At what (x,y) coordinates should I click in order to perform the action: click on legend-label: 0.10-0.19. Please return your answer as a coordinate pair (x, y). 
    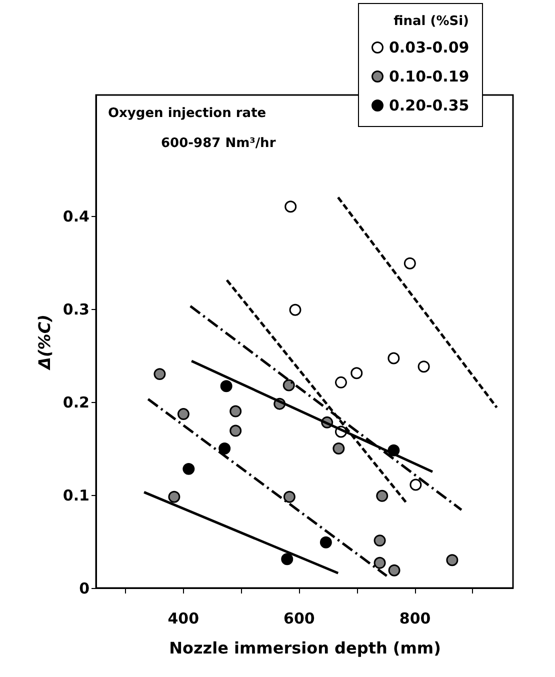
    Looking at the image, I should click on (429, 77).